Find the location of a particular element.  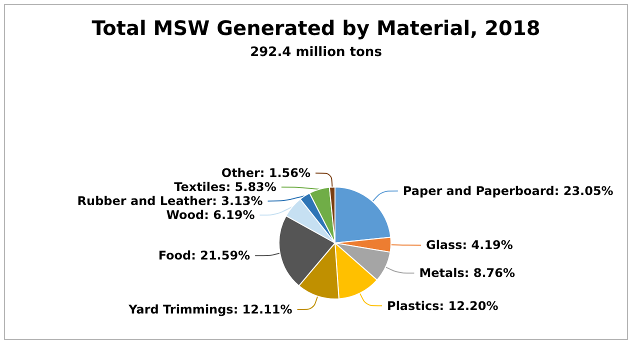

slice-label: Yard Trimmings: 12.11% is located at coordinates (210, 309).